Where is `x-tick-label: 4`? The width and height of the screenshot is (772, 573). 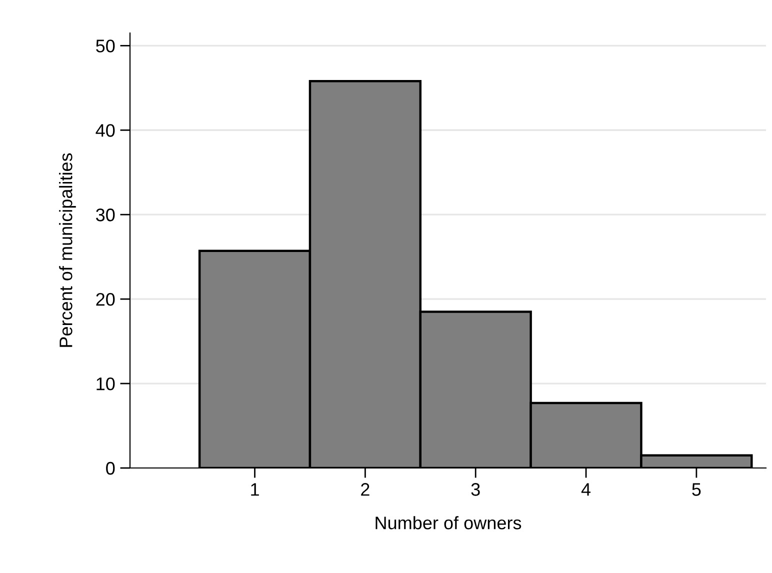
x-tick-label: 4 is located at coordinates (586, 489).